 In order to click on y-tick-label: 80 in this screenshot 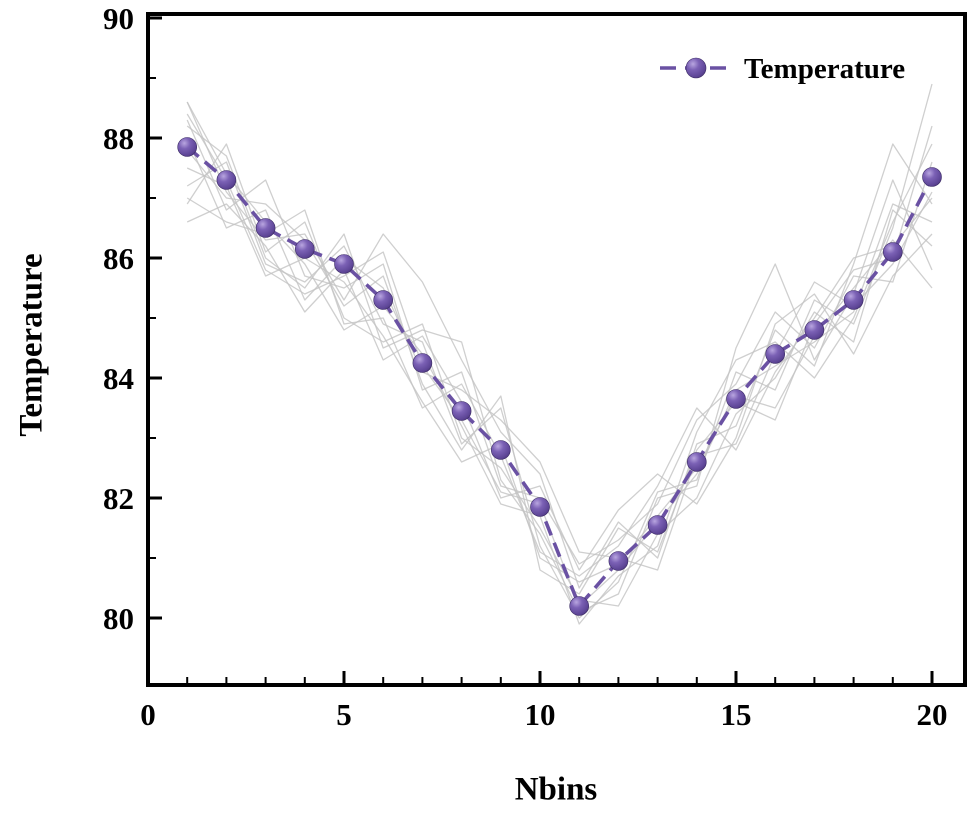, I will do `click(118, 618)`.